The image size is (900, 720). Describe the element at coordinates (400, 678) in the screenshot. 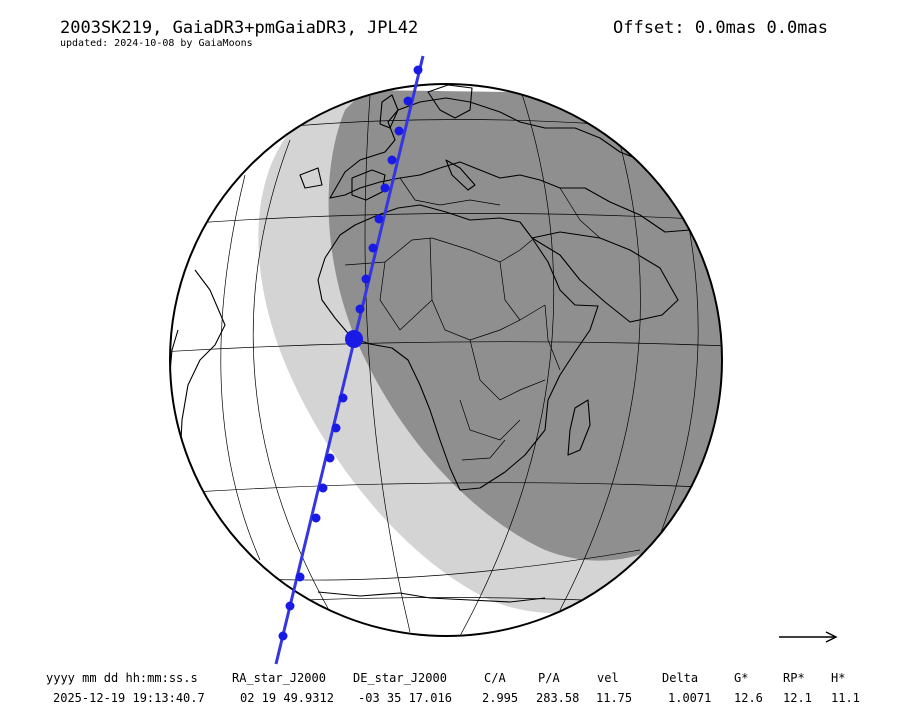

I see `col-header-de: DE_star_J2000` at that location.